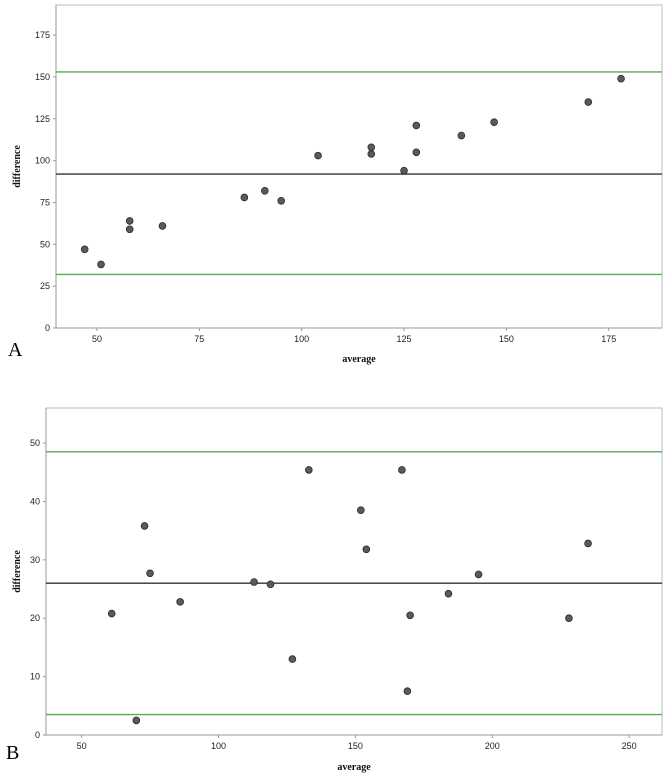  I want to click on y-axis-title-b: difference, so click(17, 571).